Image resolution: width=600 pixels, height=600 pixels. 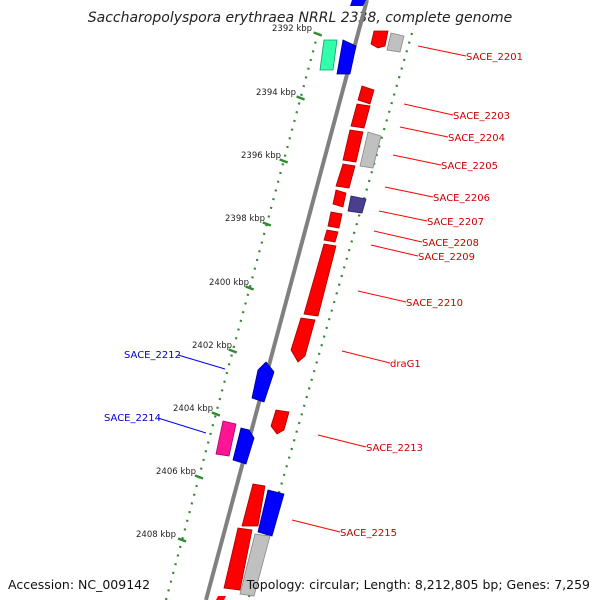 I want to click on gene-label-sace-2215: SACE_2215, so click(x=368, y=533).